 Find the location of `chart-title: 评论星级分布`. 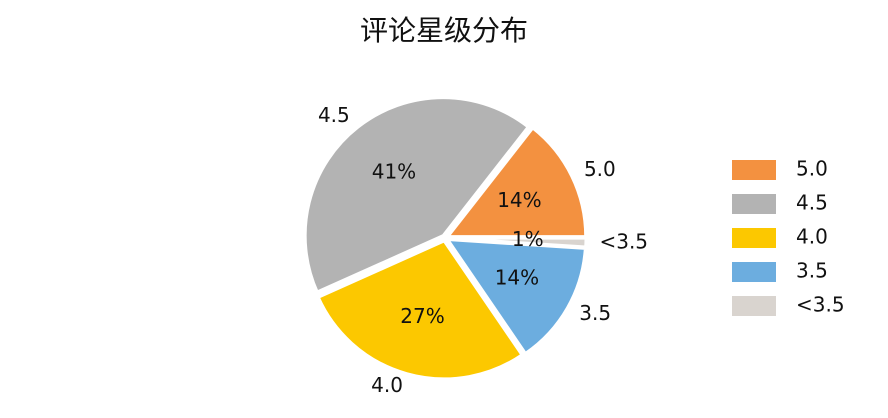

chart-title: 评论星级分布 is located at coordinates (444, 30).